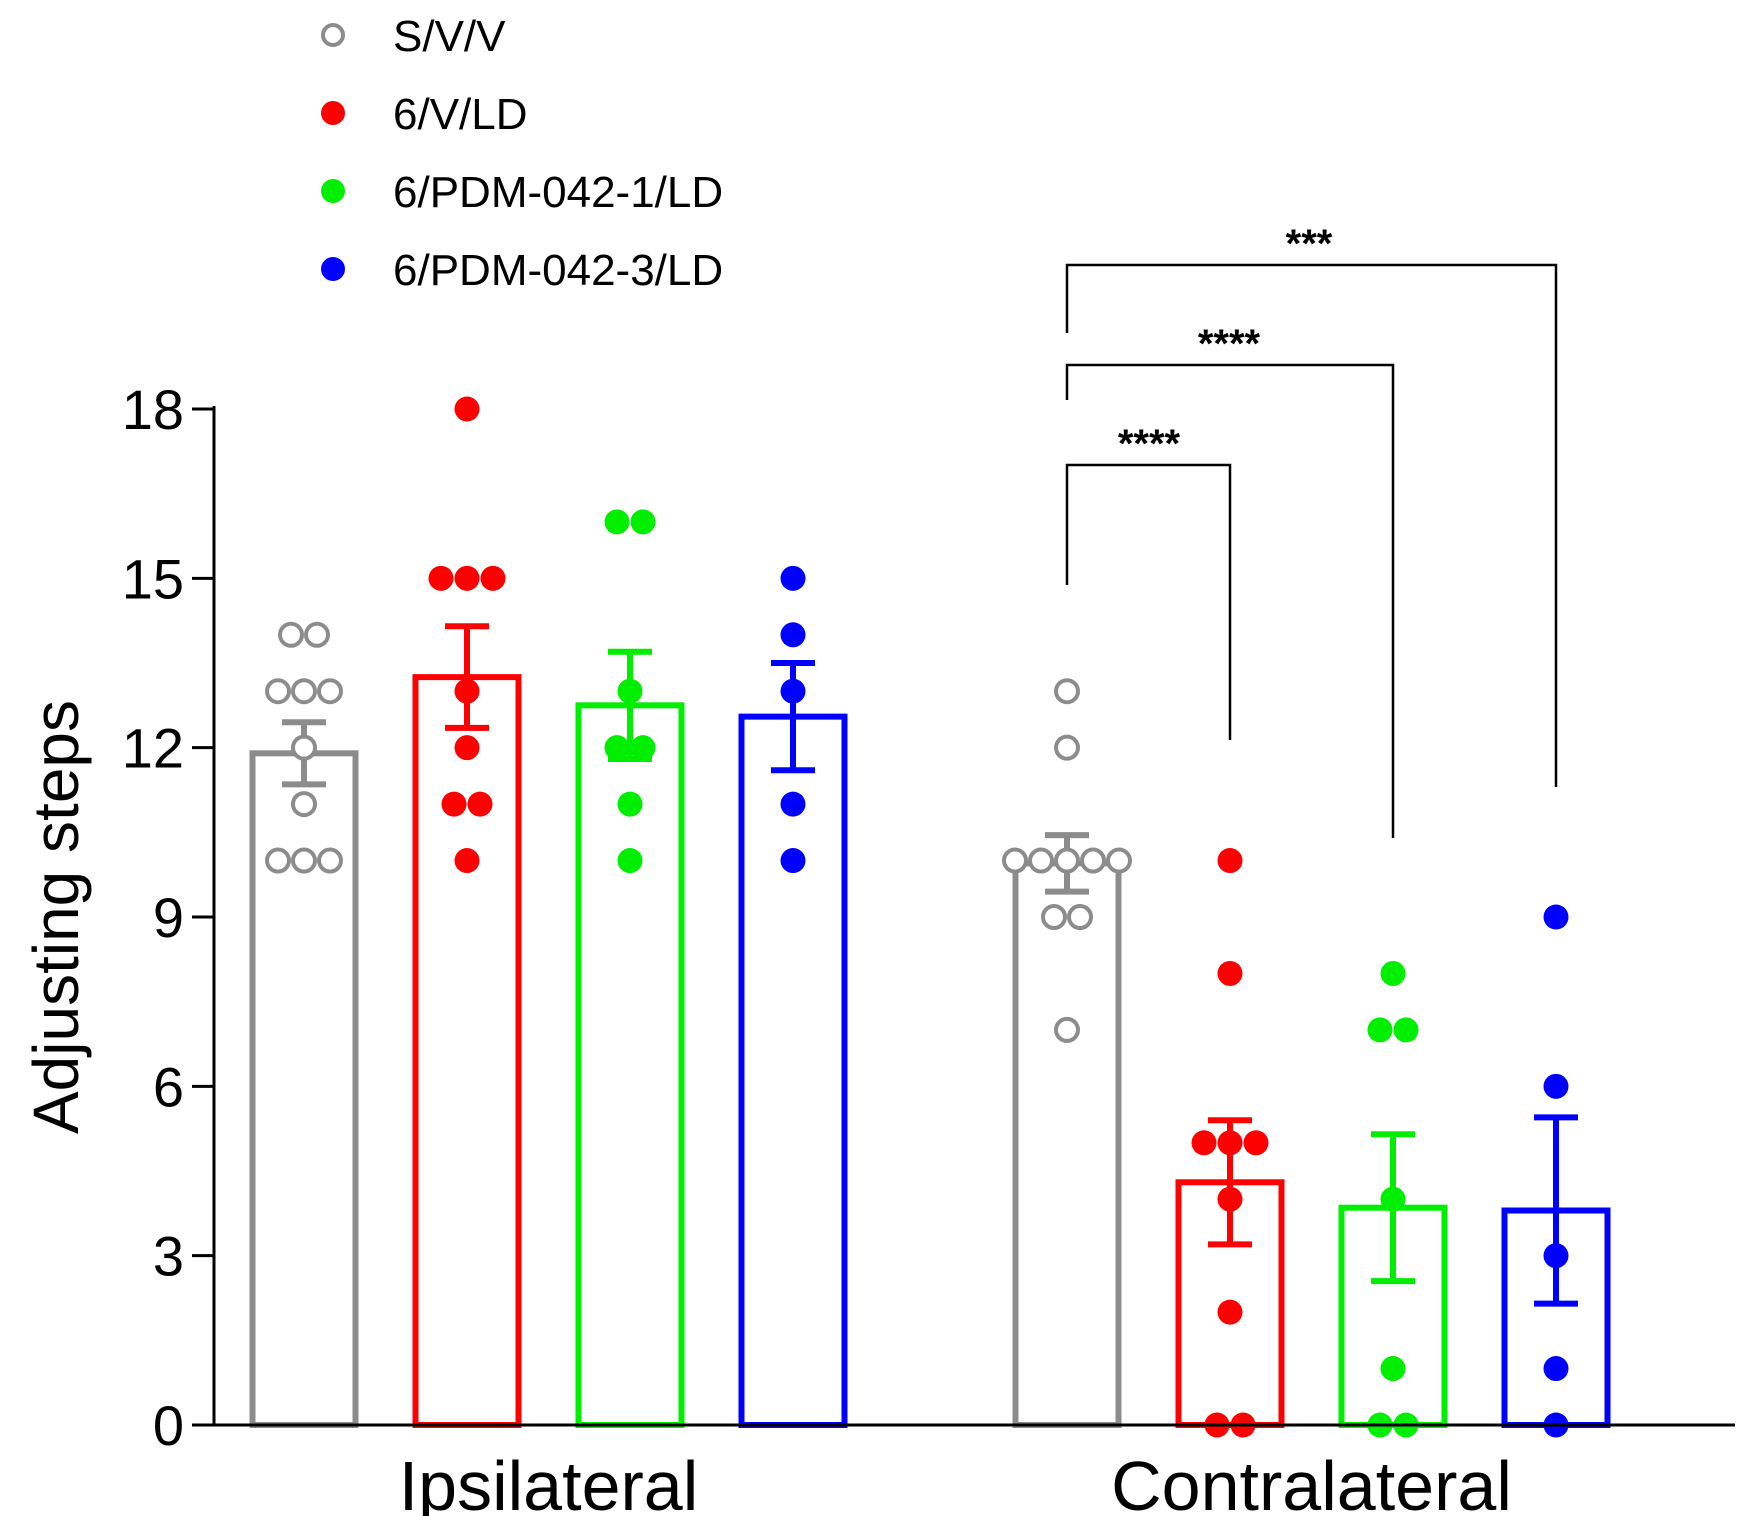 The height and width of the screenshot is (1516, 1749). Describe the element at coordinates (333, 35) in the screenshot. I see `legend-marker-s-v-v` at that location.